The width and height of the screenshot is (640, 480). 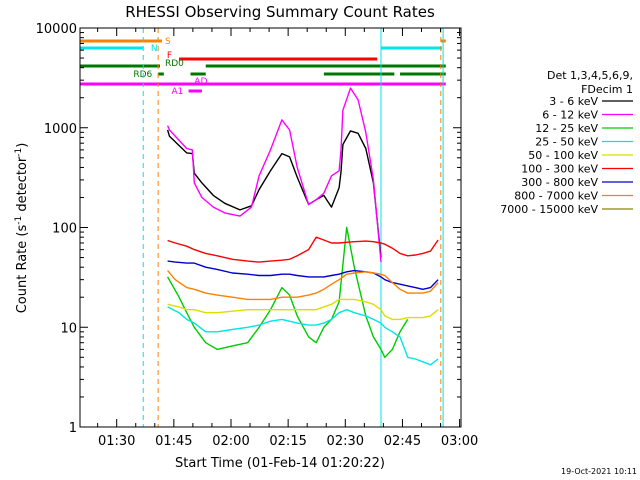 What do you see at coordinates (230, 441) in the screenshot?
I see `x-tick-label: 02:00` at bounding box center [230, 441].